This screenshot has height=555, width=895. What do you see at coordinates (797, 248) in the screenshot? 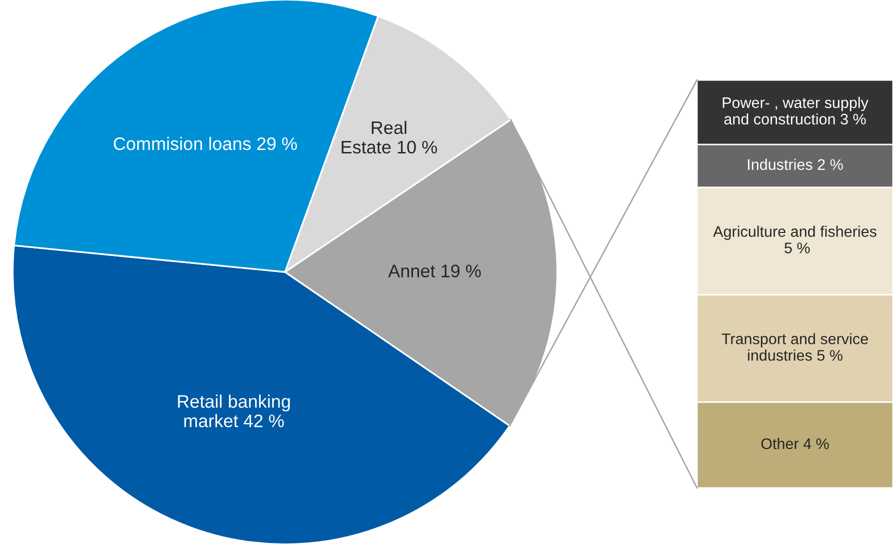
I see `data-label: 5 %` at bounding box center [797, 248].